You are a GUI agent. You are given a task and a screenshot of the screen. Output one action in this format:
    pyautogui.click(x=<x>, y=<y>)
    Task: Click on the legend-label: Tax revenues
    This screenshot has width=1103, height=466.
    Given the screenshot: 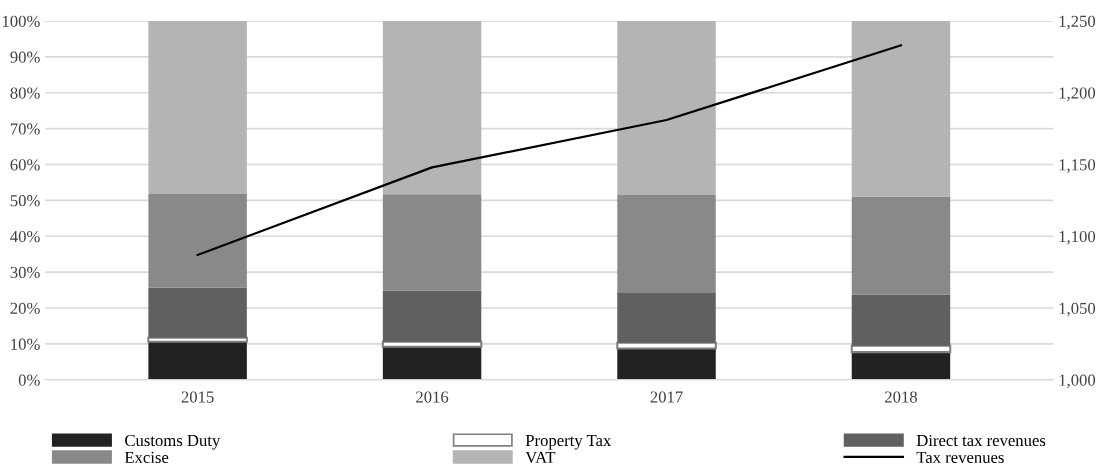 What is the action you would take?
    pyautogui.click(x=960, y=457)
    